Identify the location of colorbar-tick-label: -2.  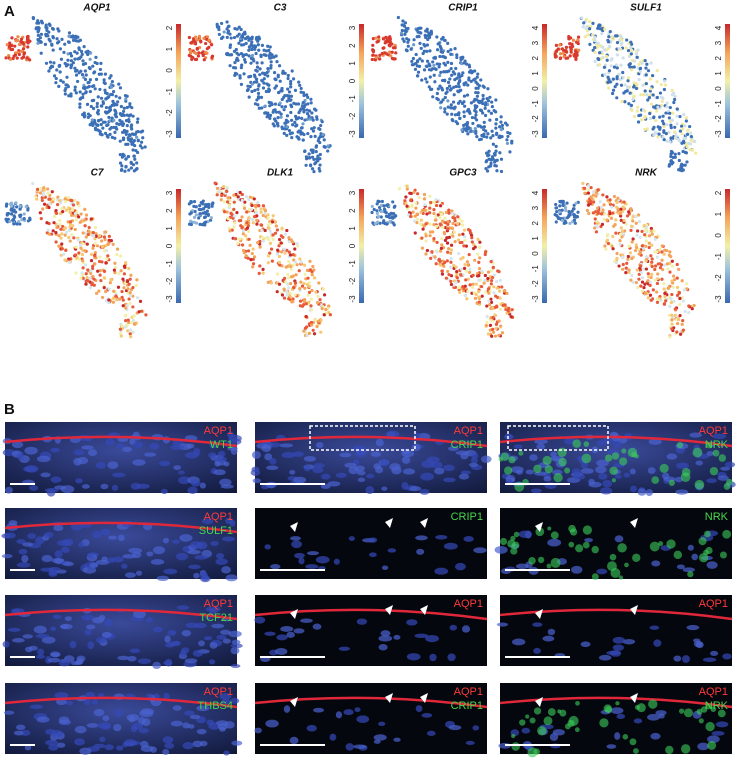
(718, 119).